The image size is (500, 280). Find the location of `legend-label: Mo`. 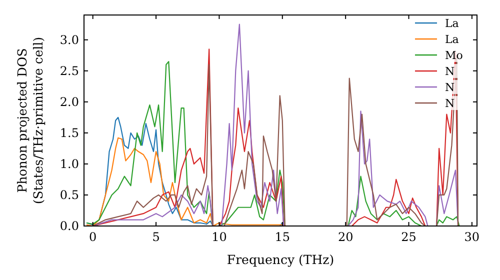

legend-label: Mo is located at coordinates (454, 55).